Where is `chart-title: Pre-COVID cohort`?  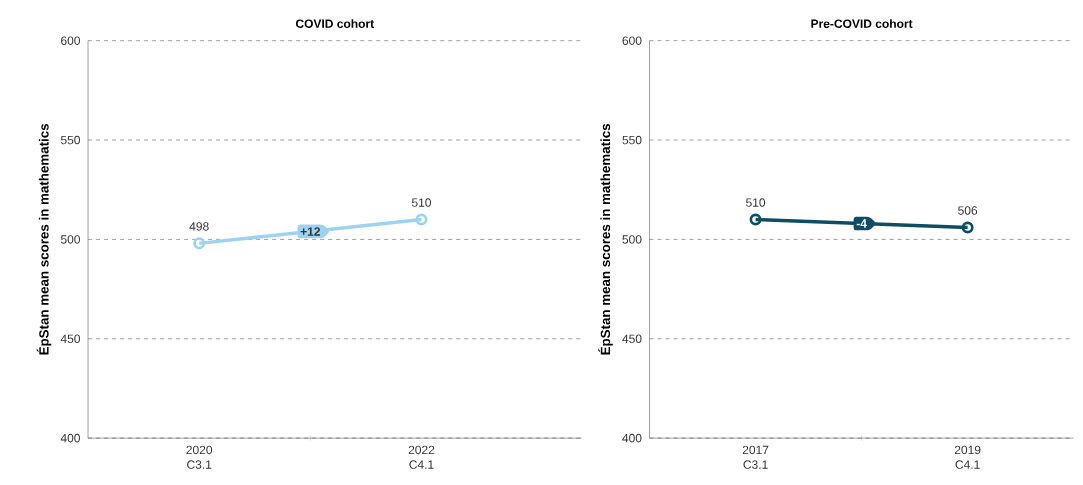 chart-title: Pre-COVID cohort is located at coordinates (862, 23).